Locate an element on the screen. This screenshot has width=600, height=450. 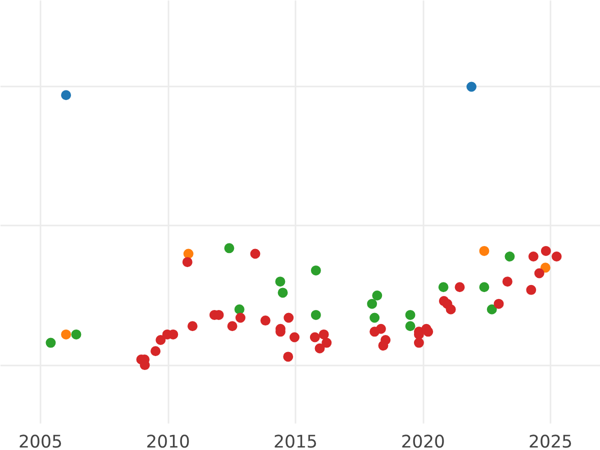
x-tick-label: 2015 is located at coordinates (295, 441).